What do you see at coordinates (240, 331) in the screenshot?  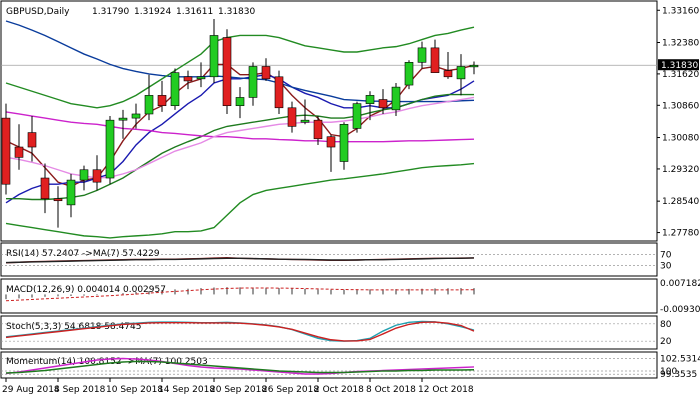 I see `stoch-series-line` at bounding box center [240, 331].